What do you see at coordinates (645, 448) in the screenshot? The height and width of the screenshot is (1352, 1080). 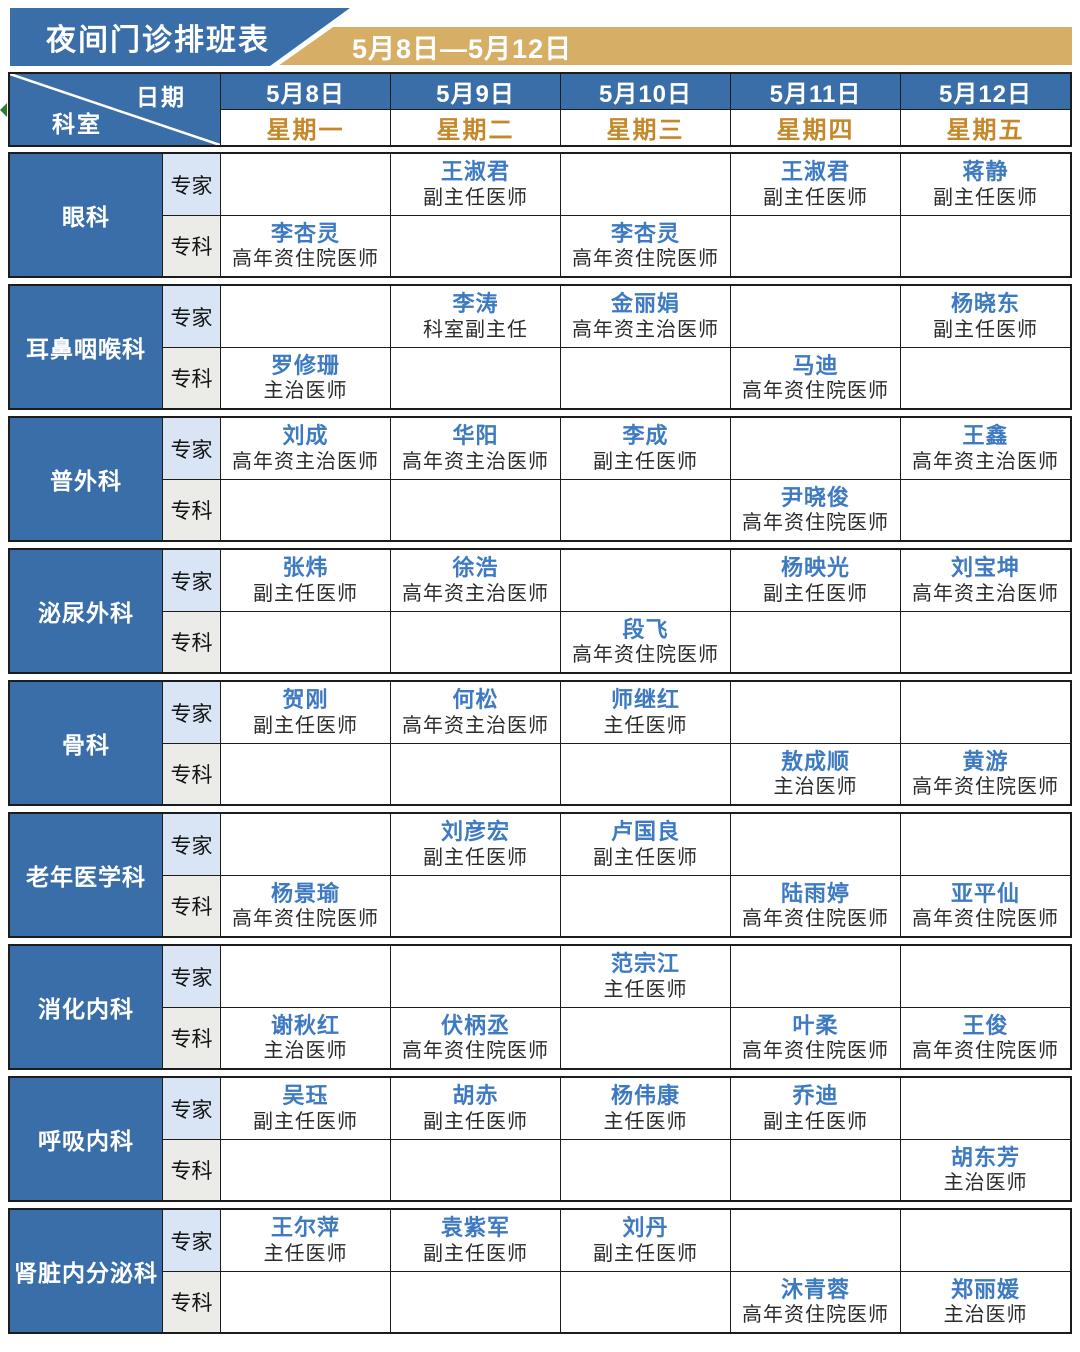 I see `schedule-cell: 李成 副主任医师` at bounding box center [645, 448].